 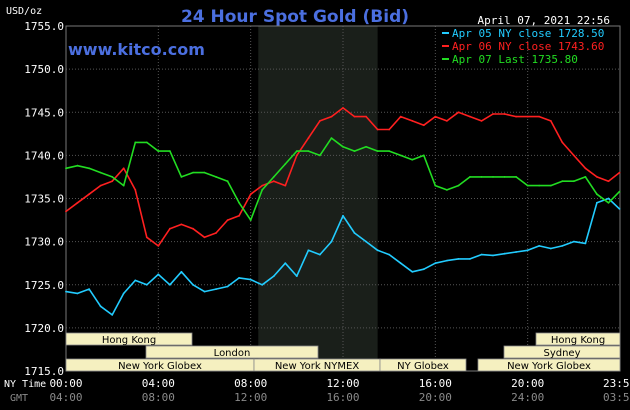 I want to click on x-axis-ny-time-label: NY Time, so click(x=25, y=384).